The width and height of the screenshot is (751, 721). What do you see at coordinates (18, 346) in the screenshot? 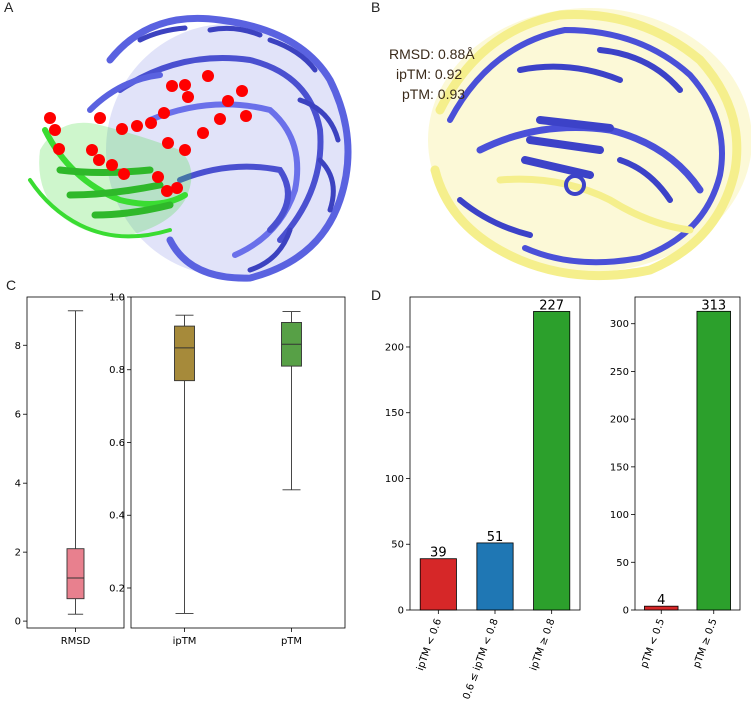
I see `y-tick-label: 8` at bounding box center [18, 346].